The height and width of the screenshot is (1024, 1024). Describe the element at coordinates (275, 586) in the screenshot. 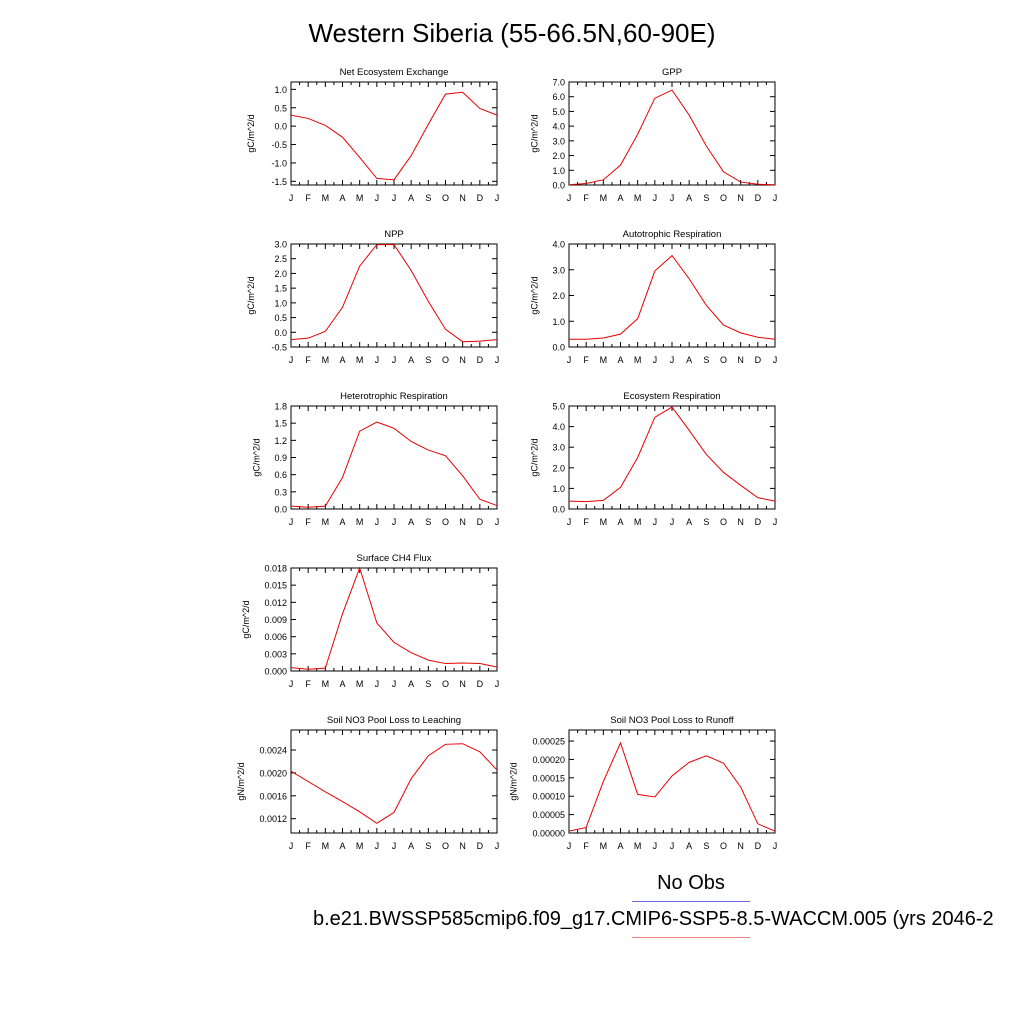

I see `y-tick-label: 0.015` at that location.